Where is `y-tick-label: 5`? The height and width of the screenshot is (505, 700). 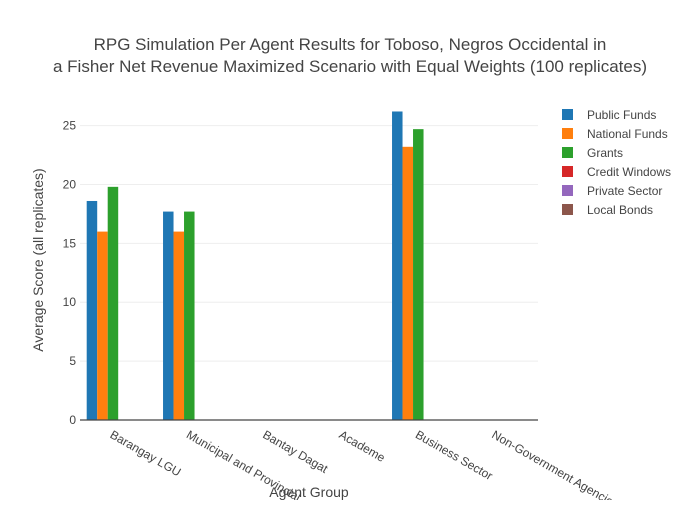 y-tick-label: 5 is located at coordinates (72, 361).